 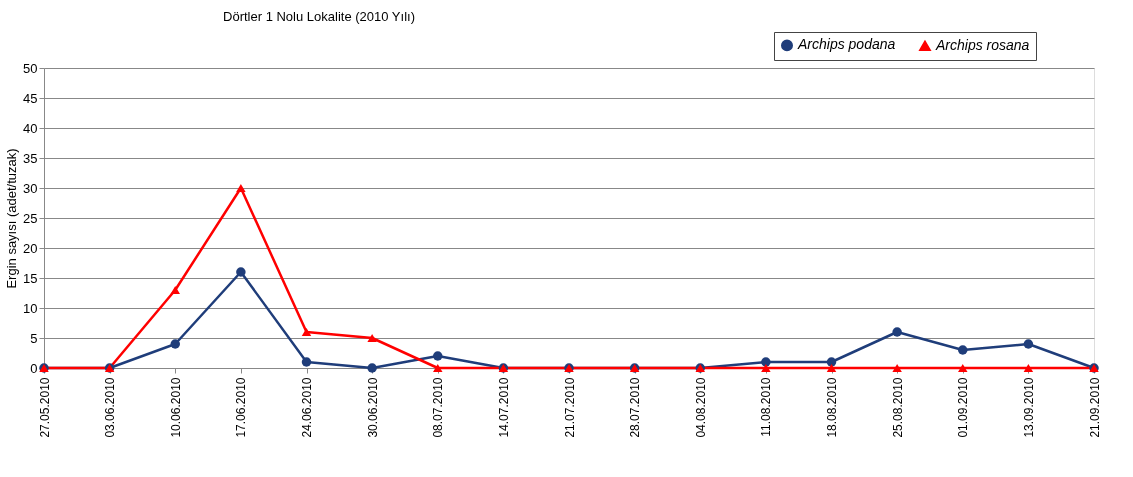 I want to click on x-tick-label: 24.06.2010, so click(x=307, y=407).